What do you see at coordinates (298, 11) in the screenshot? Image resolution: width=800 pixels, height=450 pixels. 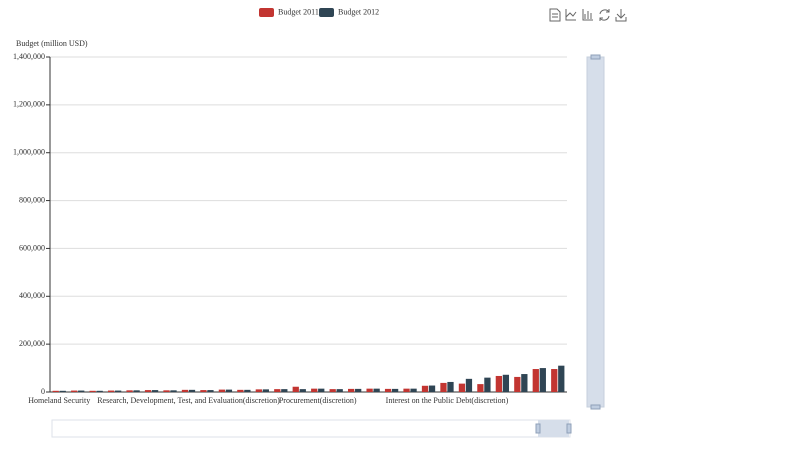 I see `legend-label: Budget 2011` at bounding box center [298, 11].